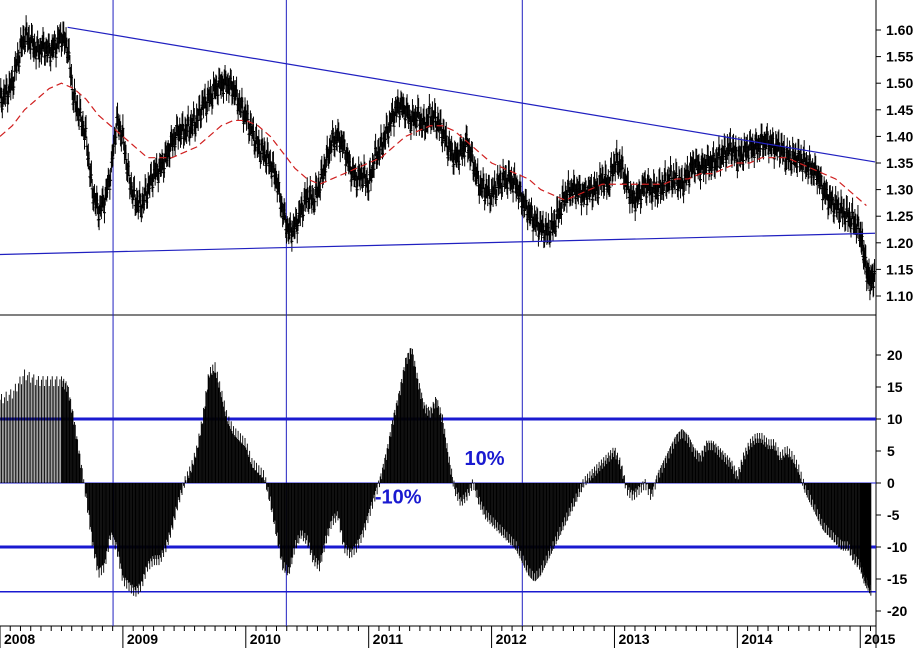  I want to click on x-tick-label: 2011, so click(388, 639).